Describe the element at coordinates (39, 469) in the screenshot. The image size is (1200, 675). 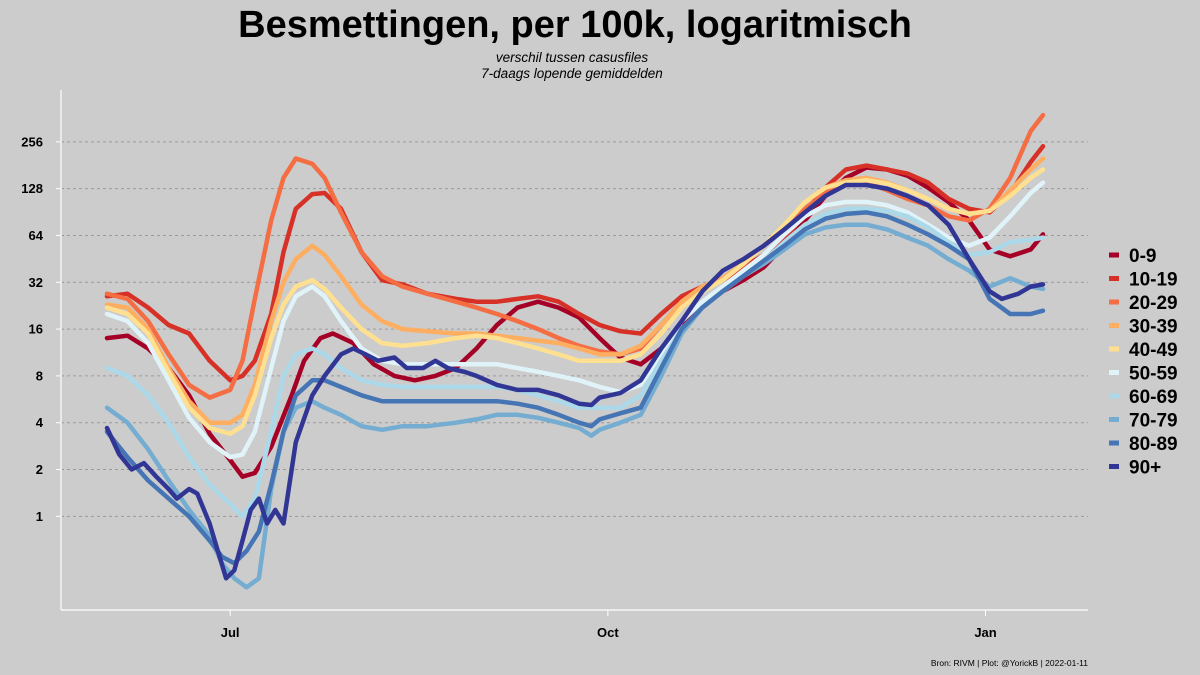
I see `y-tick-label-2: 2` at that location.